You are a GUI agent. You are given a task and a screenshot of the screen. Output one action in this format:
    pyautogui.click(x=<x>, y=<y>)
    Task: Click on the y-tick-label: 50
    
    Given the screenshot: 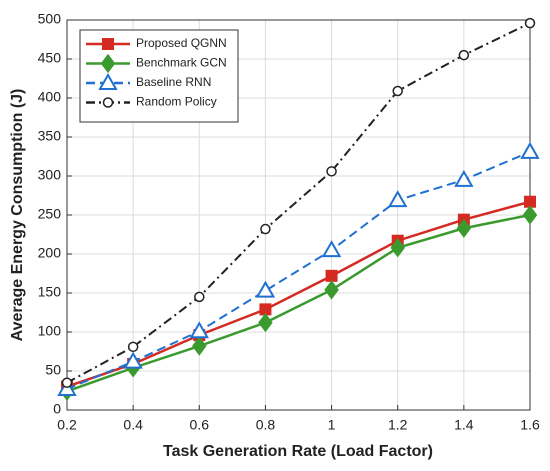 What is the action you would take?
    pyautogui.click(x=53, y=370)
    